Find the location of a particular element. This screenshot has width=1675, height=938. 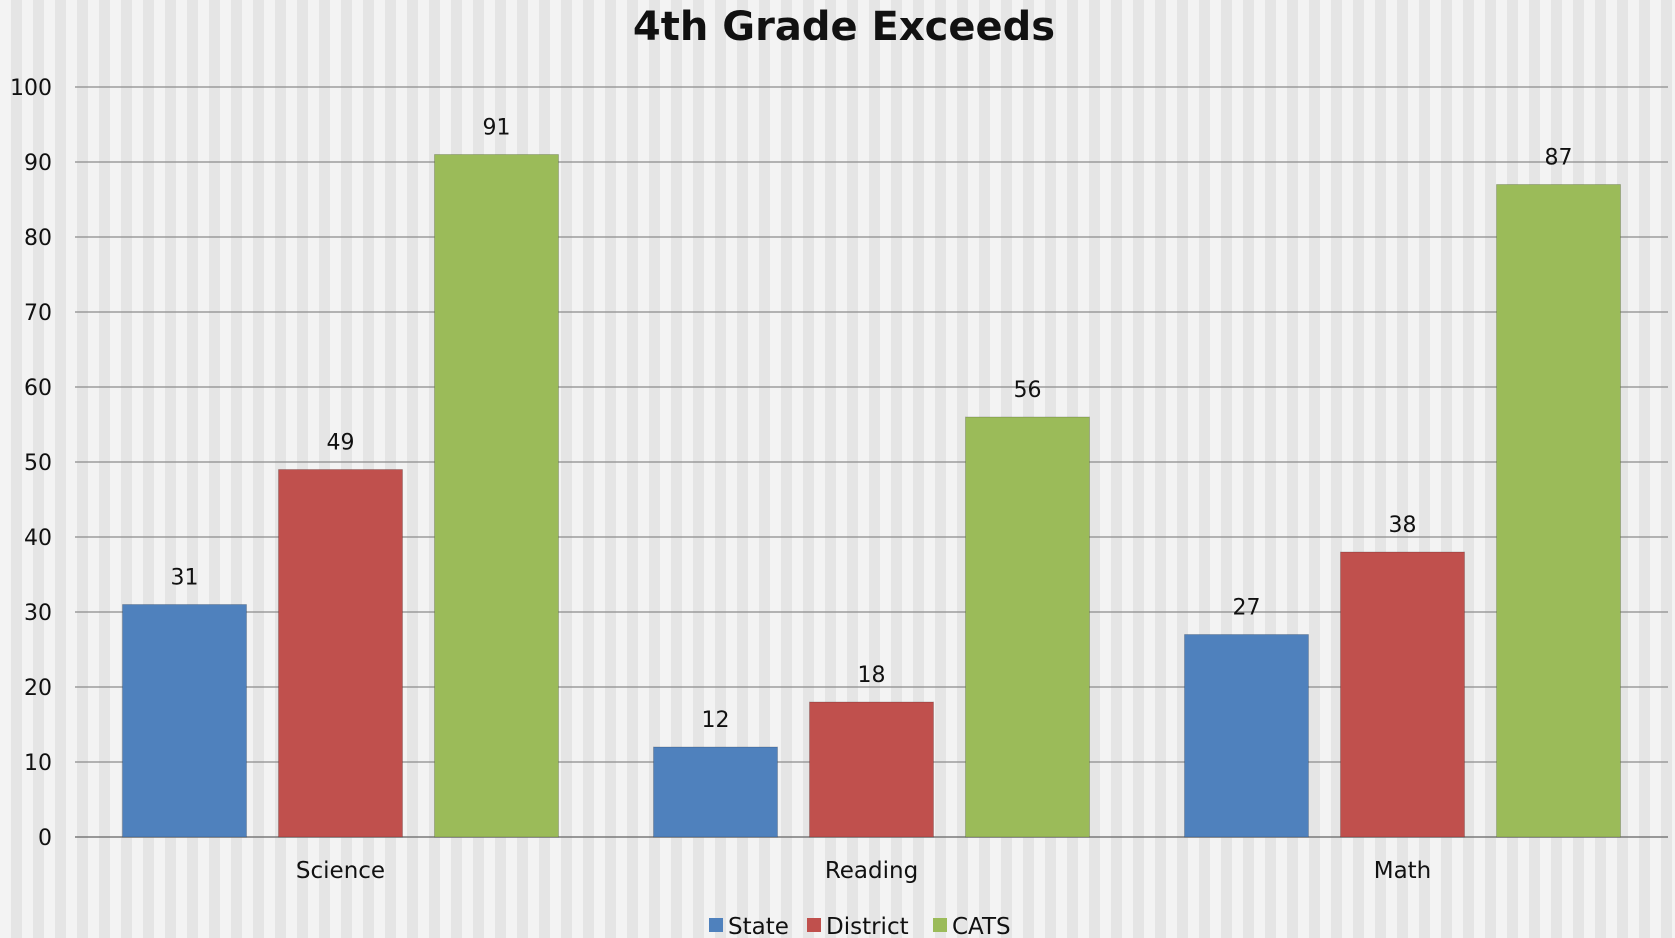

data-label: 91 is located at coordinates (497, 128).